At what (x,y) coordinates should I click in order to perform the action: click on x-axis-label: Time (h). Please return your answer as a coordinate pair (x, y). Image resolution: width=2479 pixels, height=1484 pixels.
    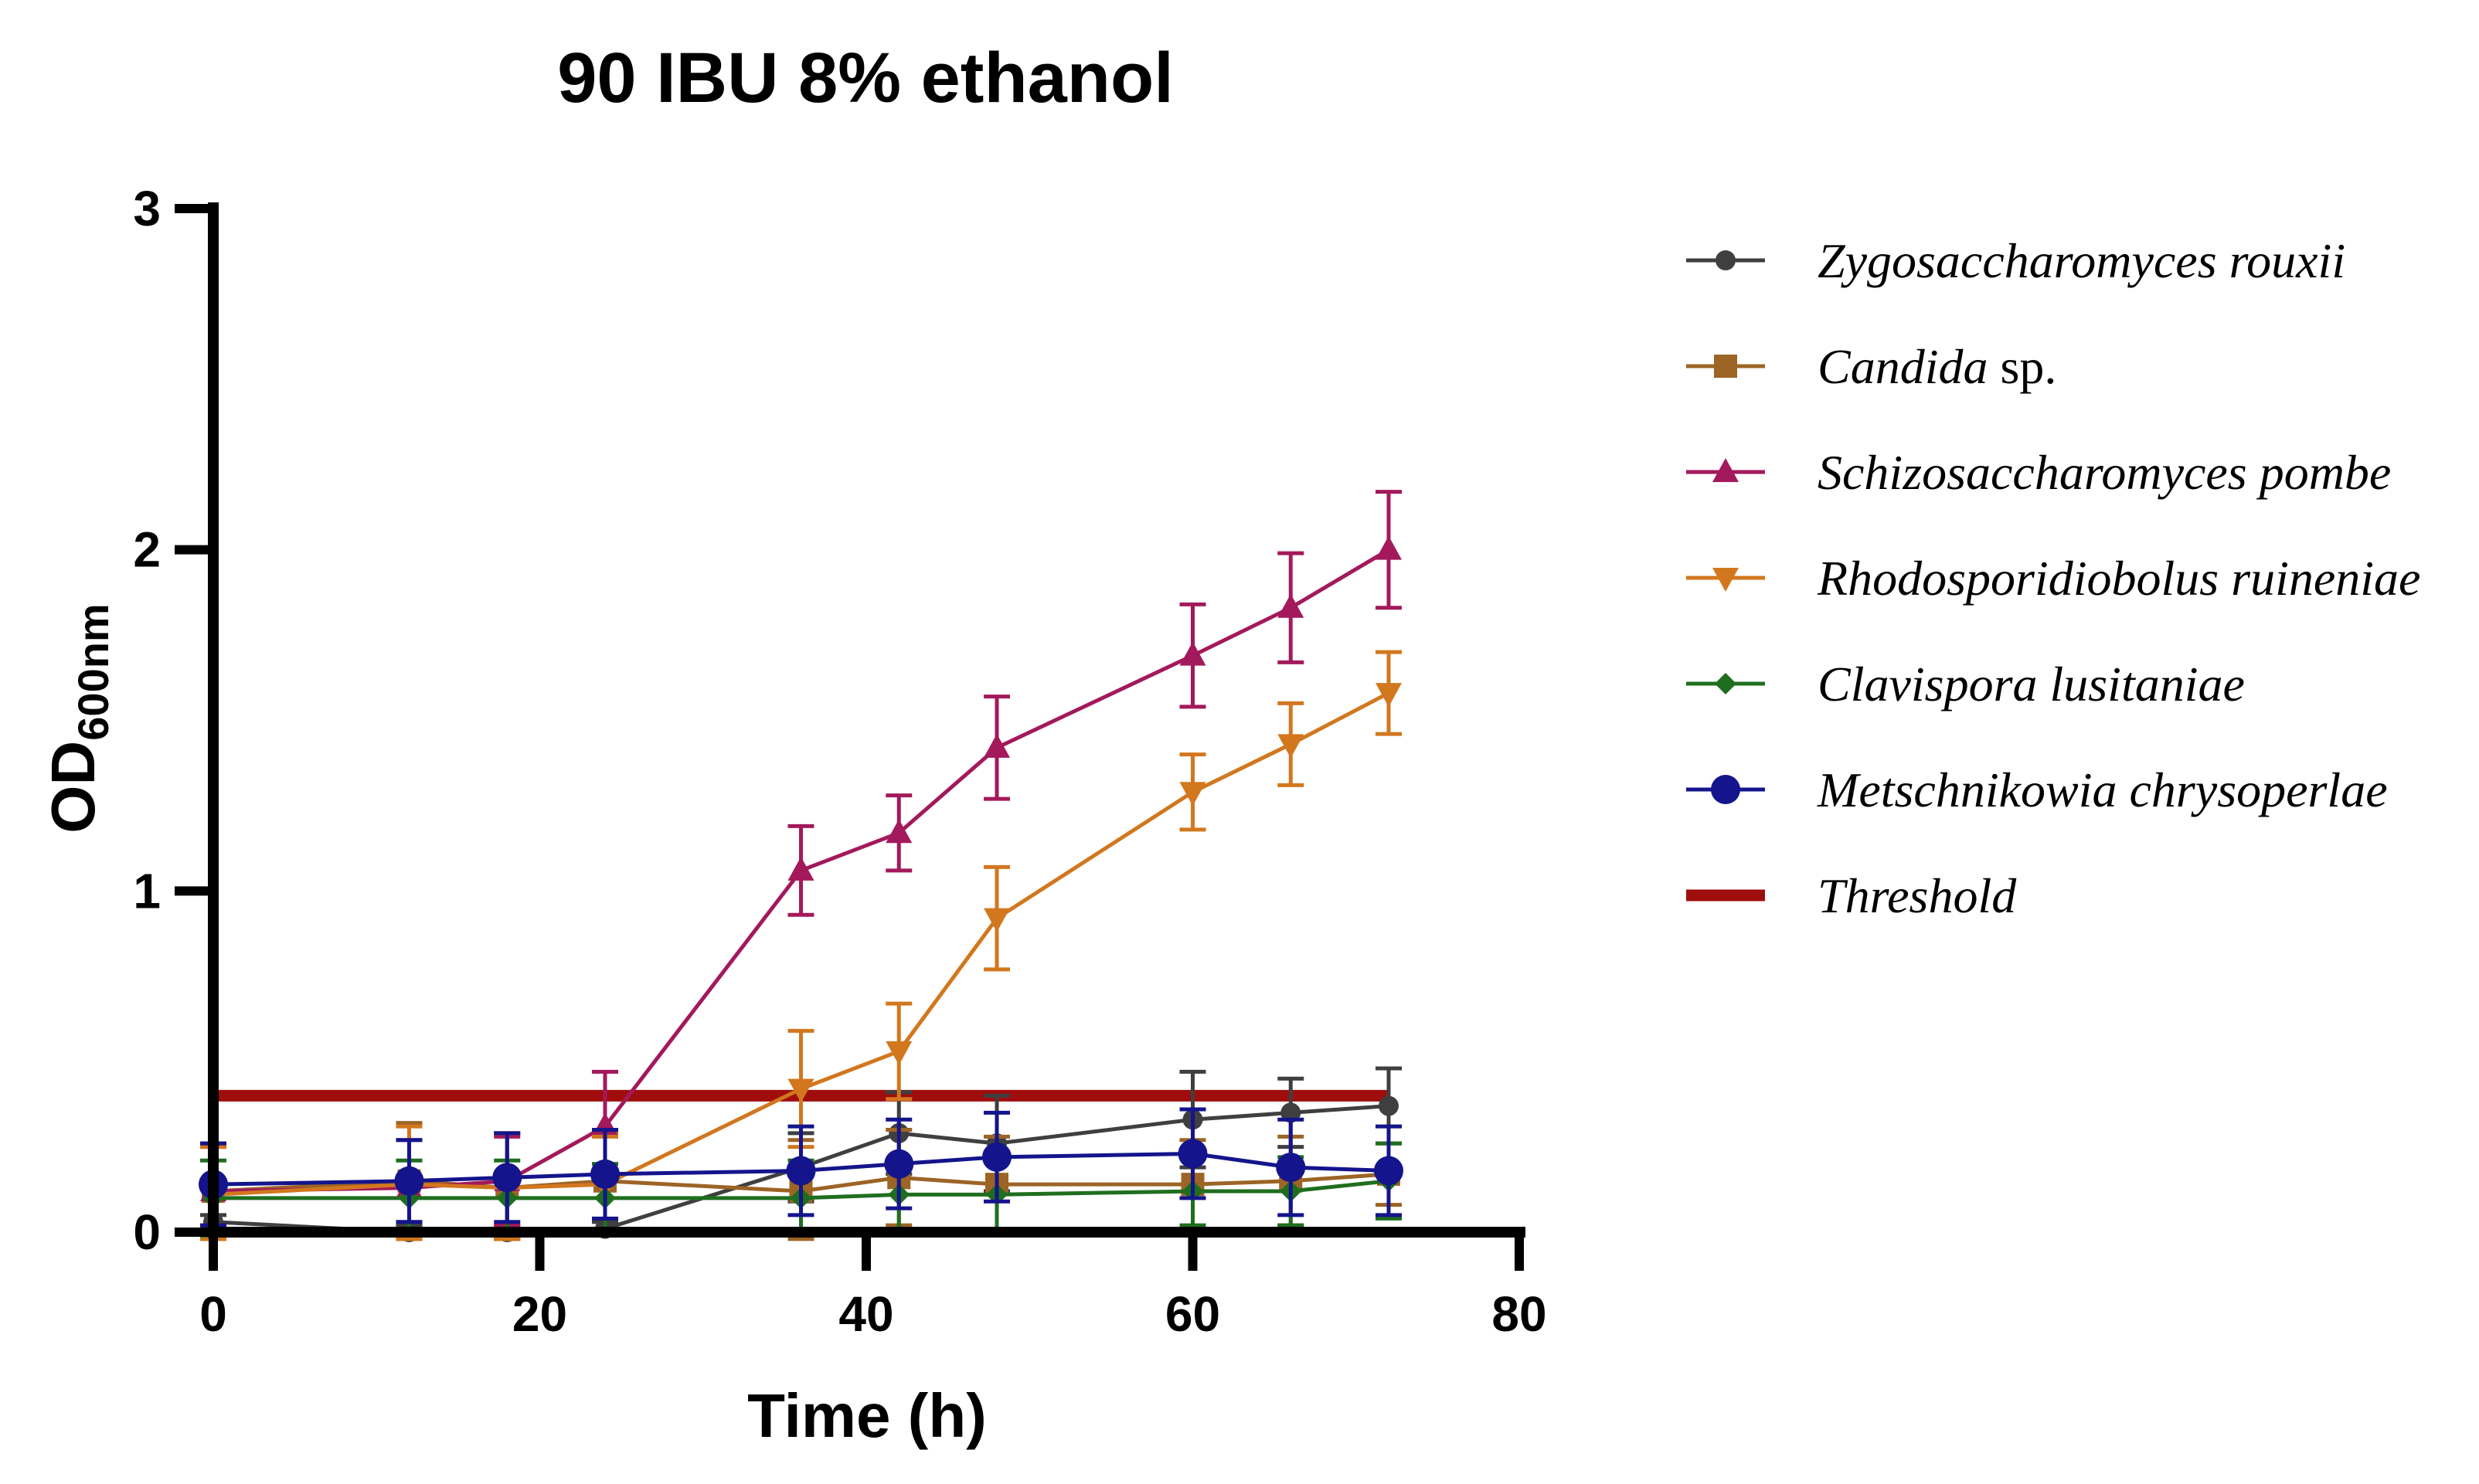
    Looking at the image, I should click on (867, 1415).